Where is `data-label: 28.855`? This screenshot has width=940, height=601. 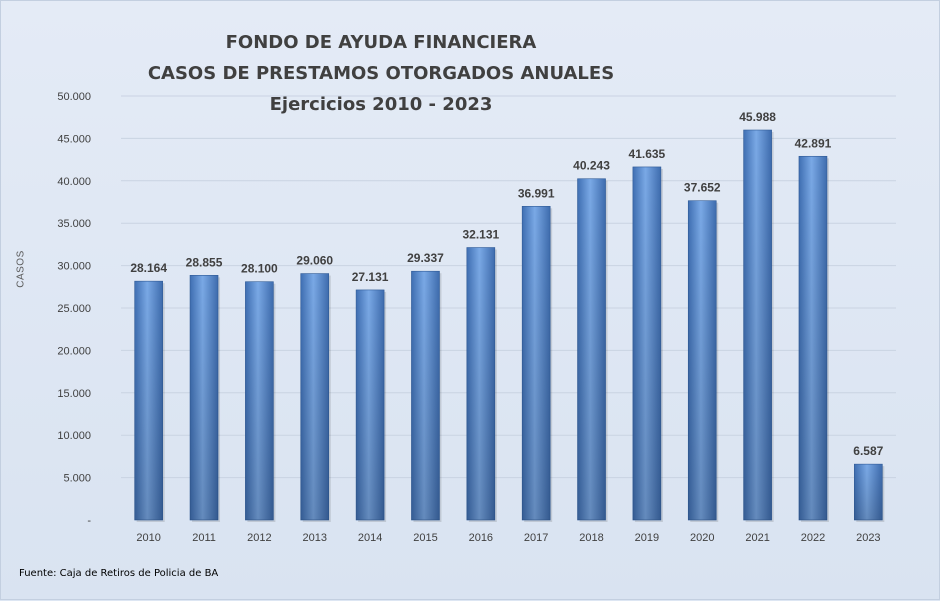
data-label: 28.855 is located at coordinates (204, 262).